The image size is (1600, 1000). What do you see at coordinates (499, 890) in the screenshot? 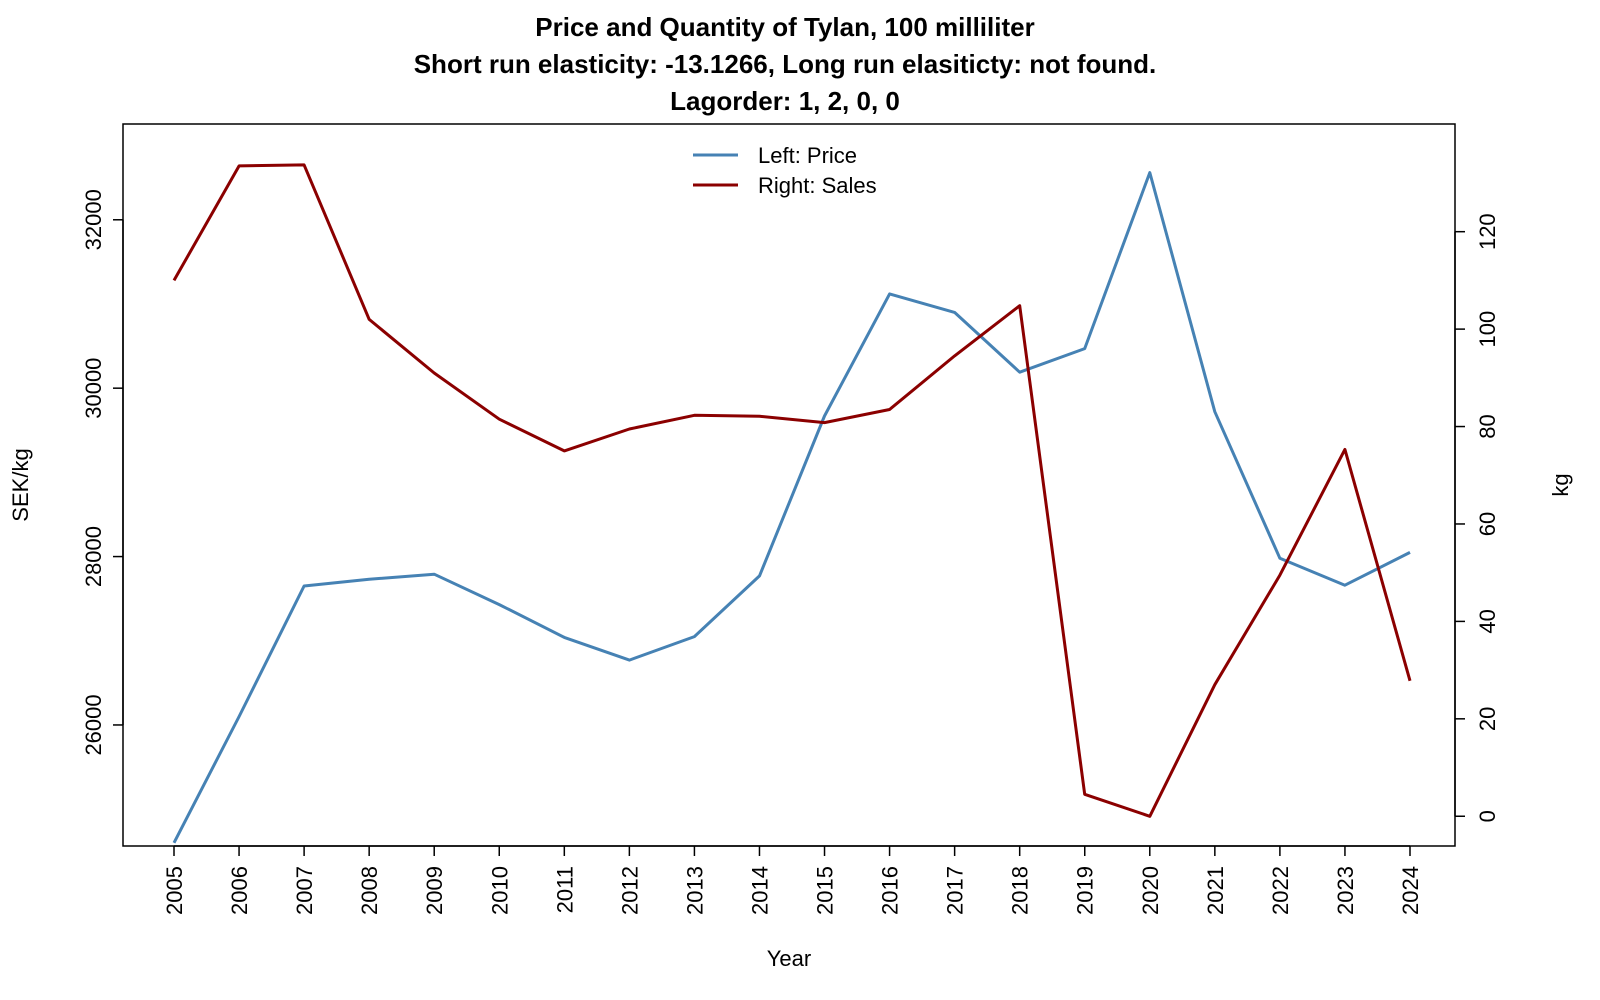
I see `x-tick-label: 2010` at bounding box center [499, 890].